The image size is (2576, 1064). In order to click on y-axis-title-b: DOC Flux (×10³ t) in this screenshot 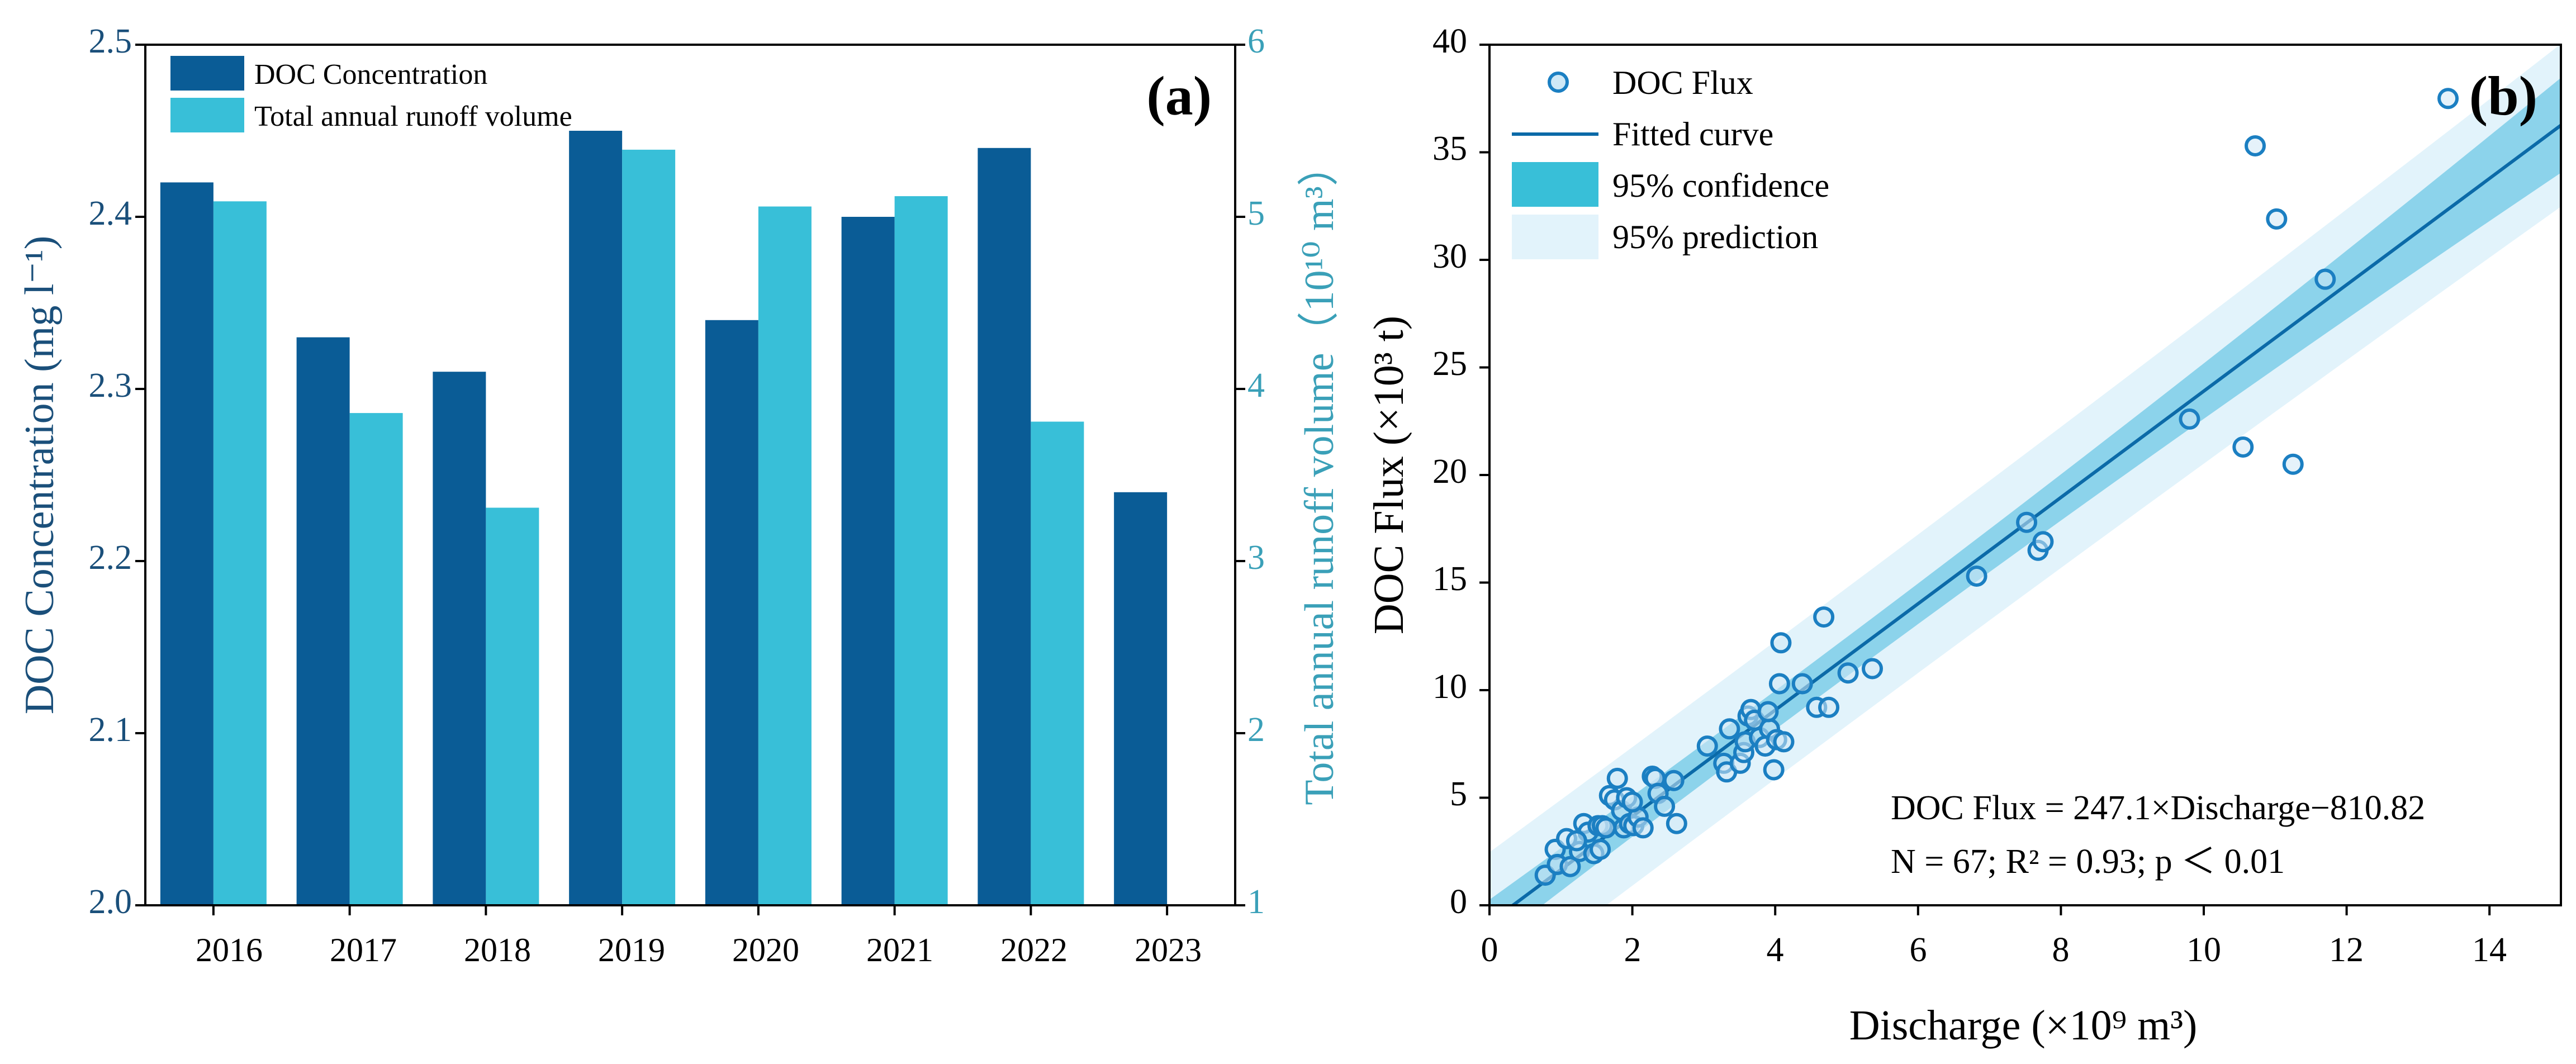, I will do `click(1388, 475)`.